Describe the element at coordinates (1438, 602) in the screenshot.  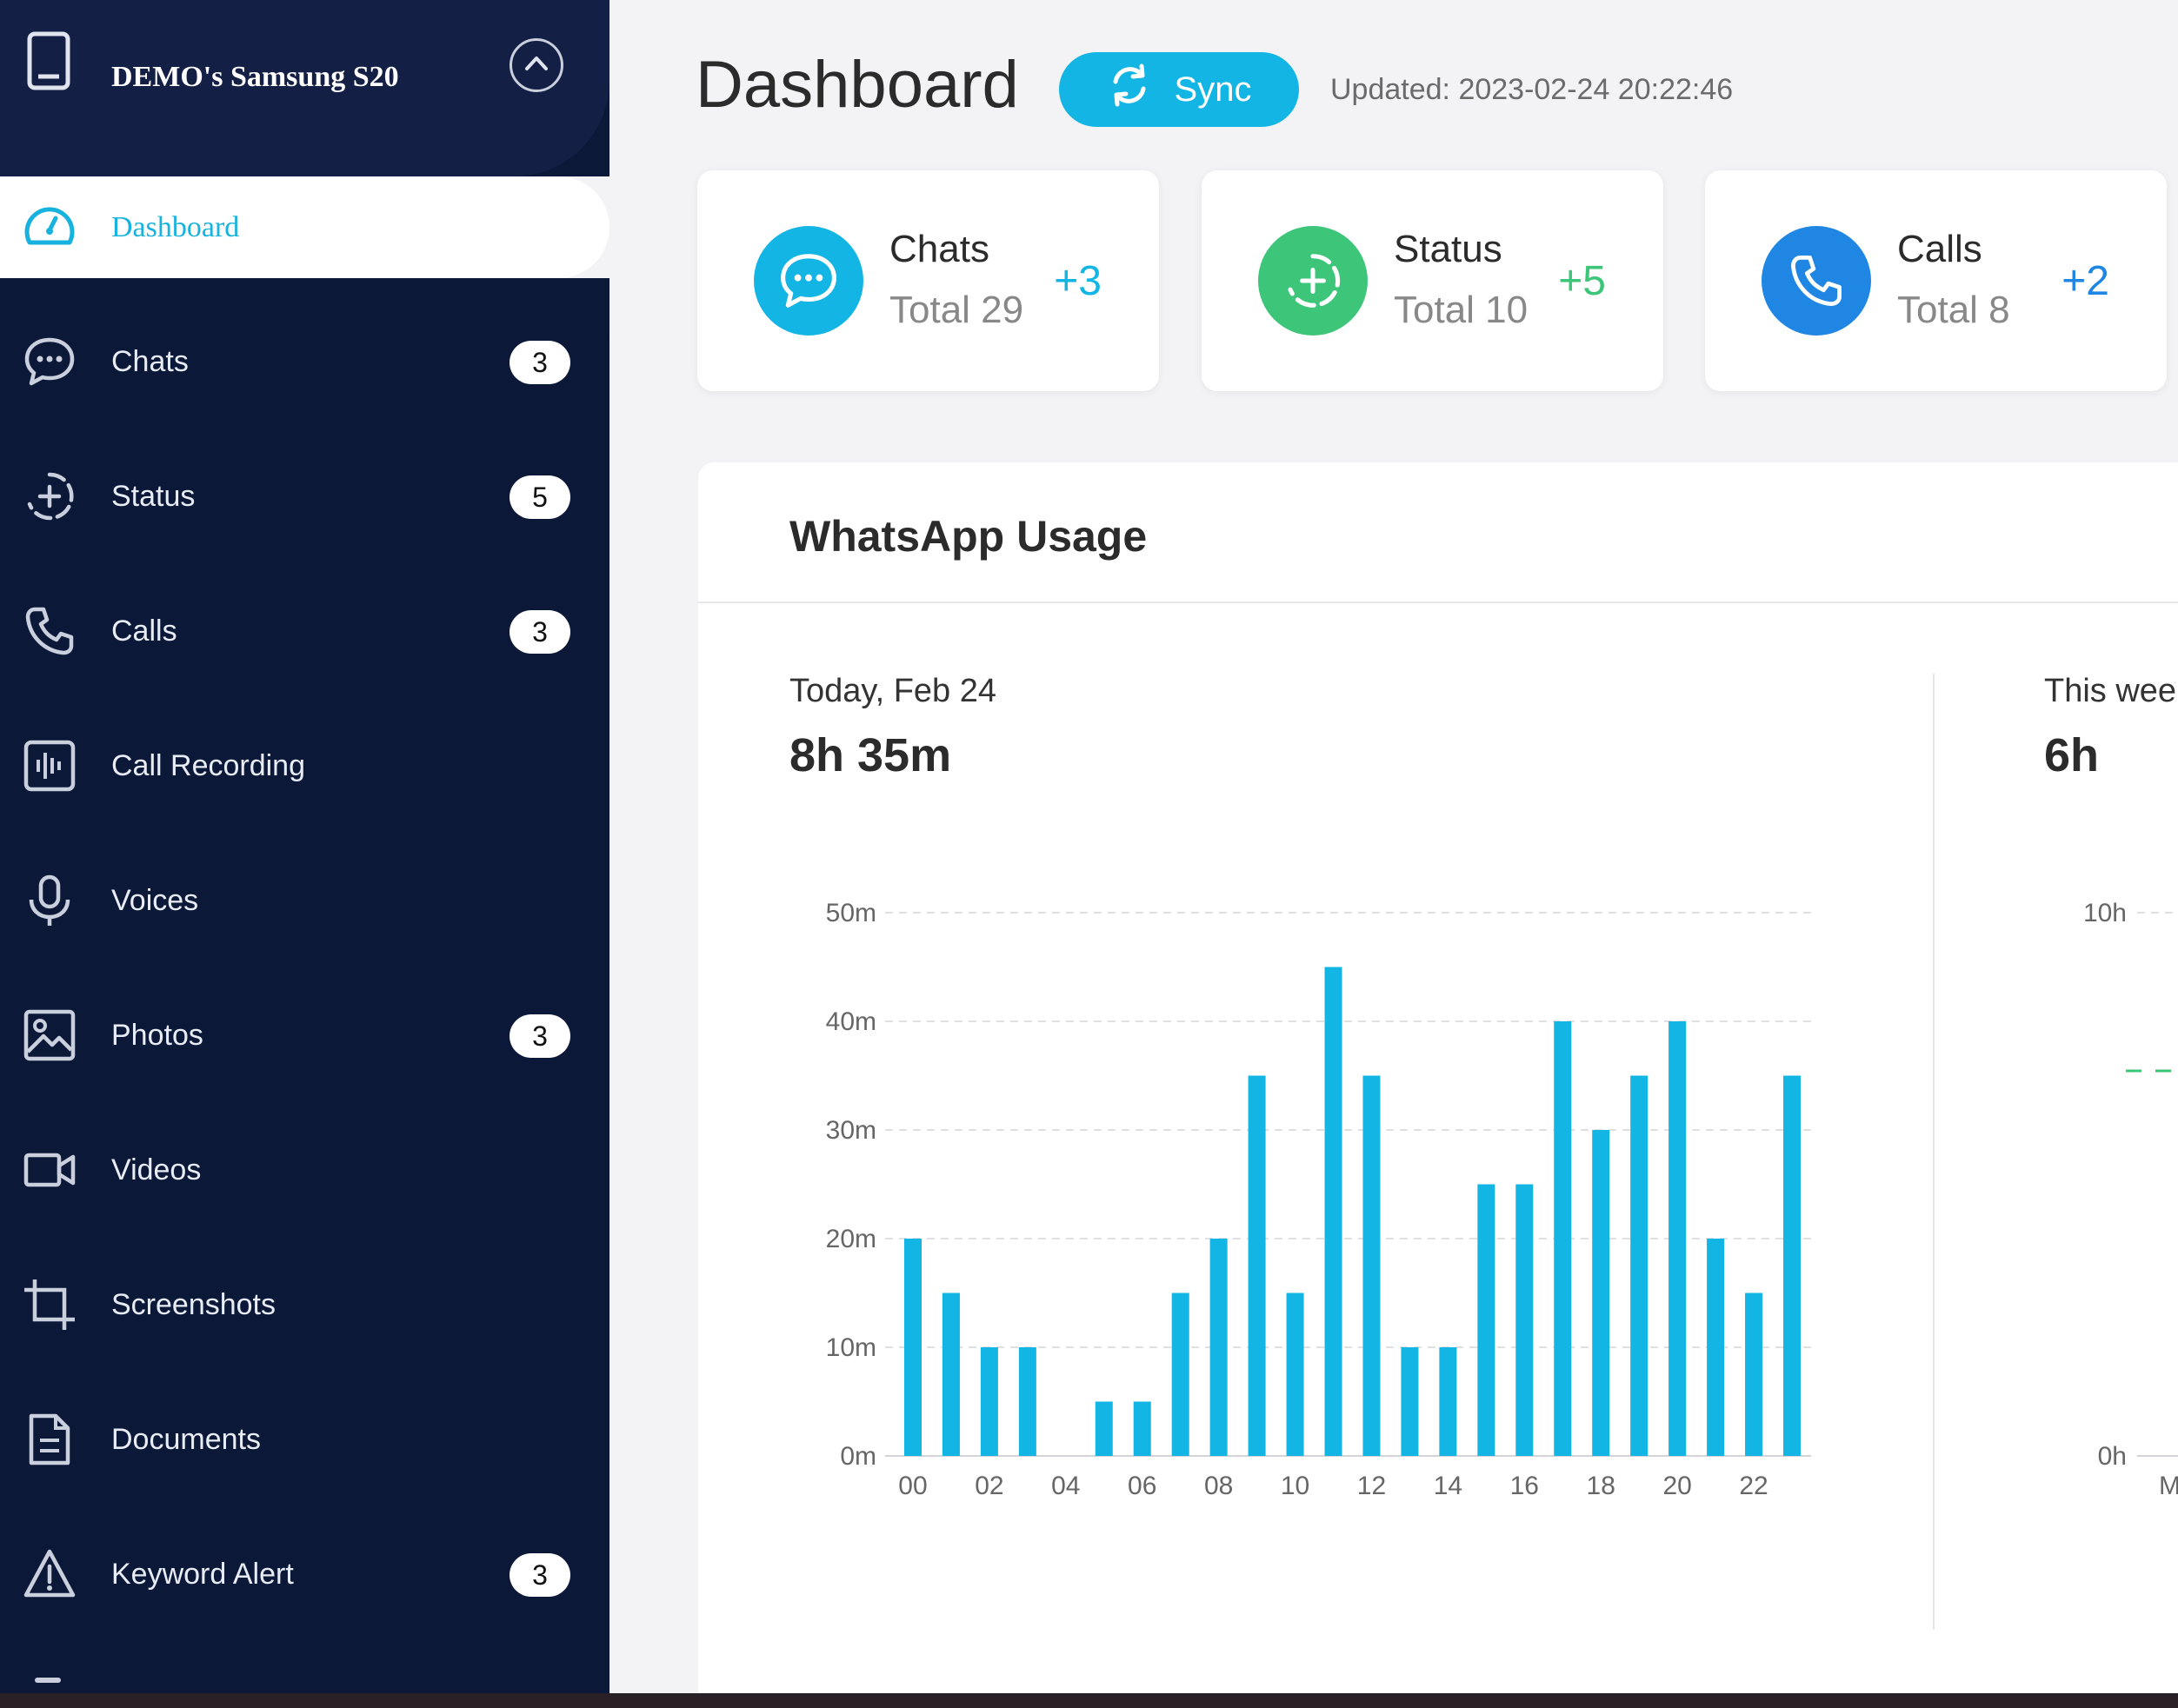
I see `divider` at that location.